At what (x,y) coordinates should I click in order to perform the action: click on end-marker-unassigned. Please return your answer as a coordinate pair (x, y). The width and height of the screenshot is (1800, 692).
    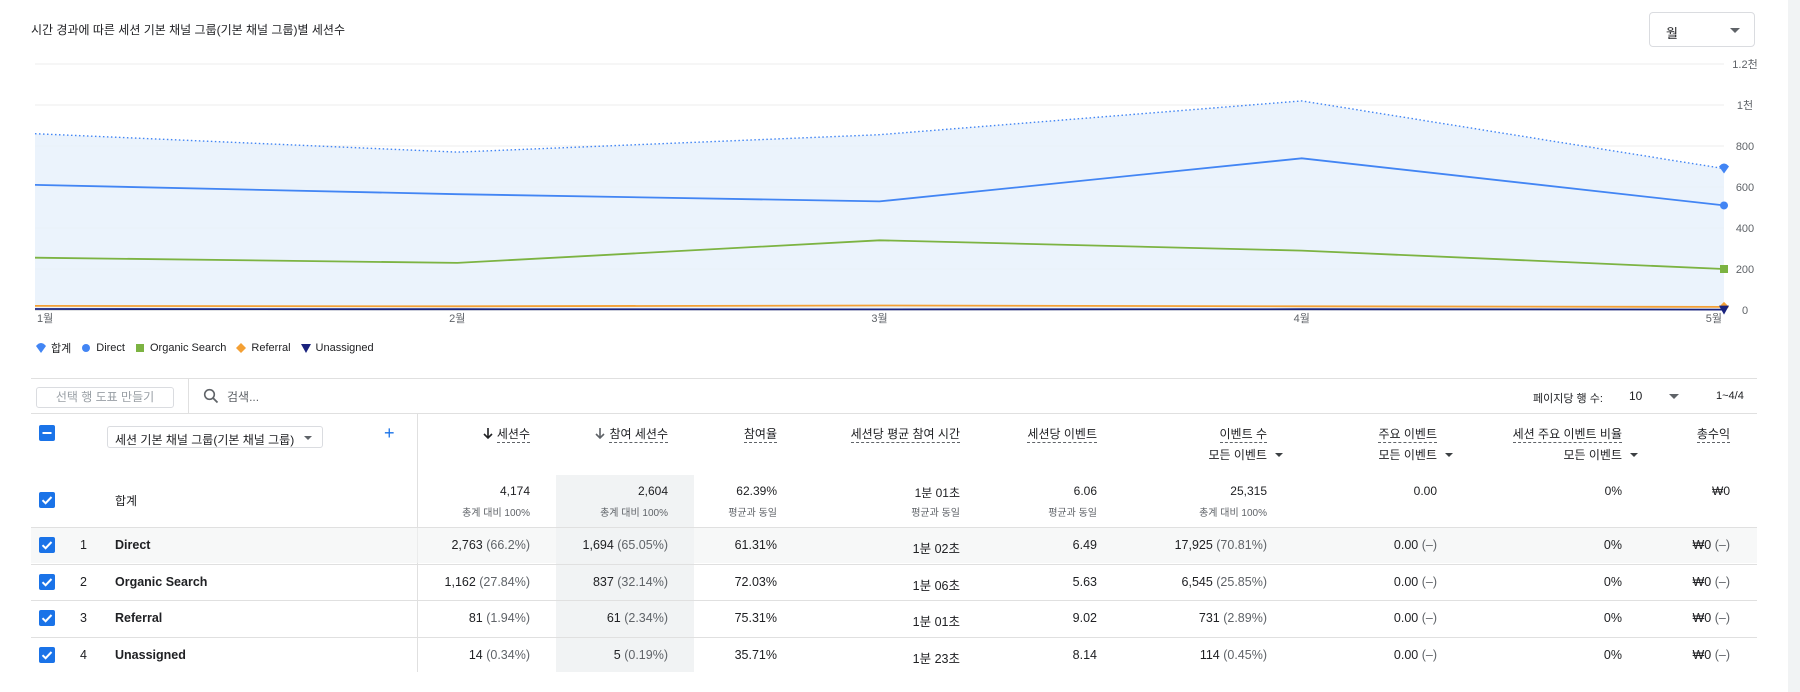
    Looking at the image, I should click on (1724, 310).